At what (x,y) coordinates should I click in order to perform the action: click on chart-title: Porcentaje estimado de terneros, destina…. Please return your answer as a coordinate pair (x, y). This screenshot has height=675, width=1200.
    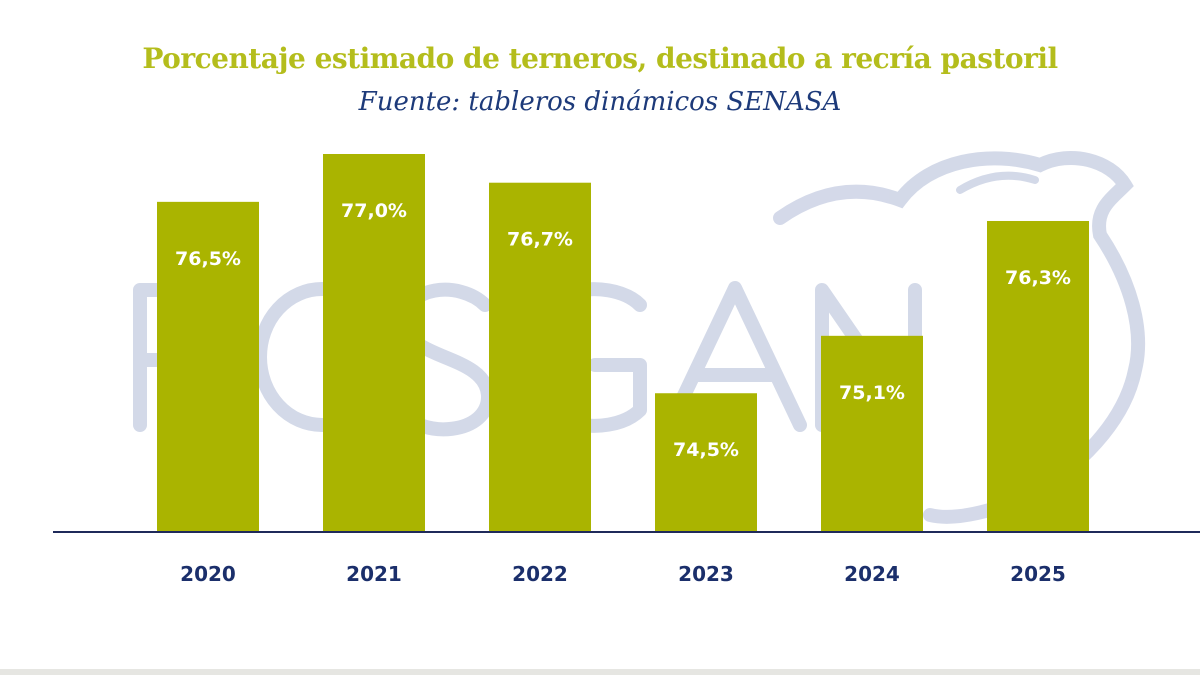
    Looking at the image, I should click on (600, 58).